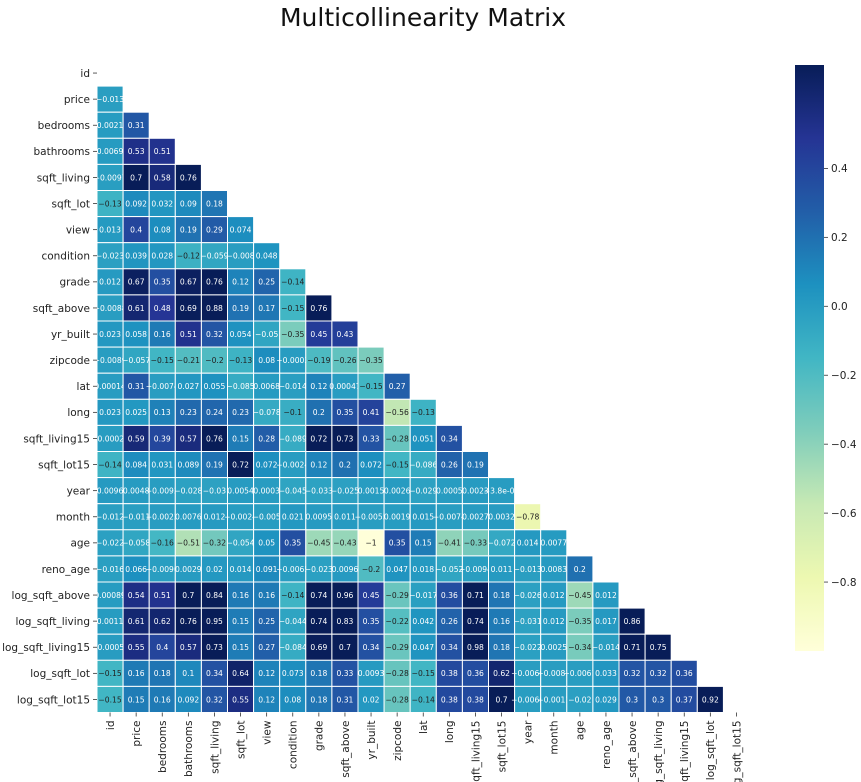 This screenshot has width=861, height=782. What do you see at coordinates (136, 282) in the screenshot?
I see `cell-value-label: 0.67` at bounding box center [136, 282].